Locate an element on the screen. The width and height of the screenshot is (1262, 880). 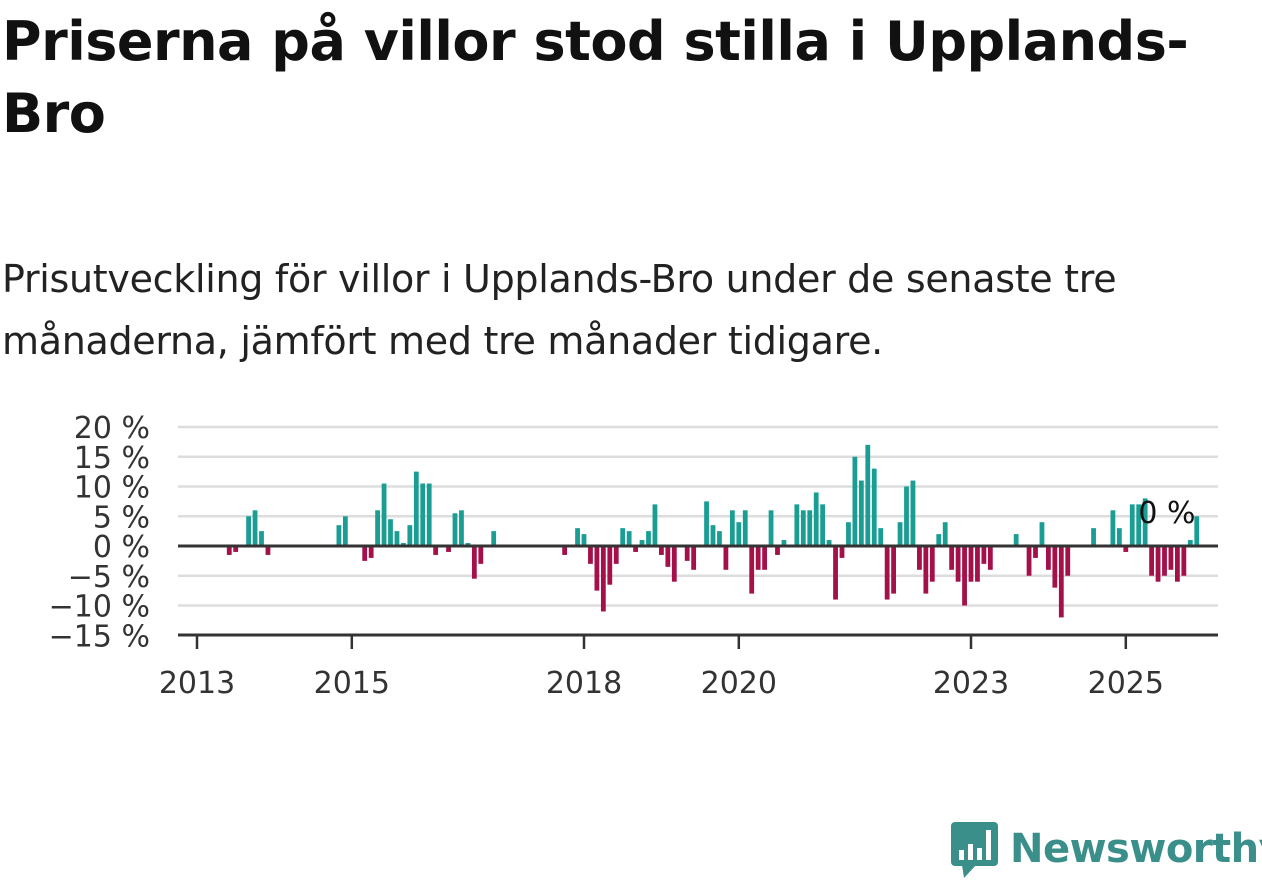
y-axis-labels: 20 %15 %10 %5 %0 %−5 %−10 %−15 % is located at coordinates (99, 532).